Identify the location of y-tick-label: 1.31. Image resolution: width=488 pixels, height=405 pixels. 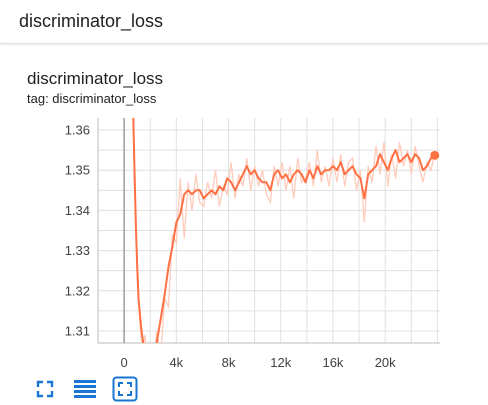
(77, 330).